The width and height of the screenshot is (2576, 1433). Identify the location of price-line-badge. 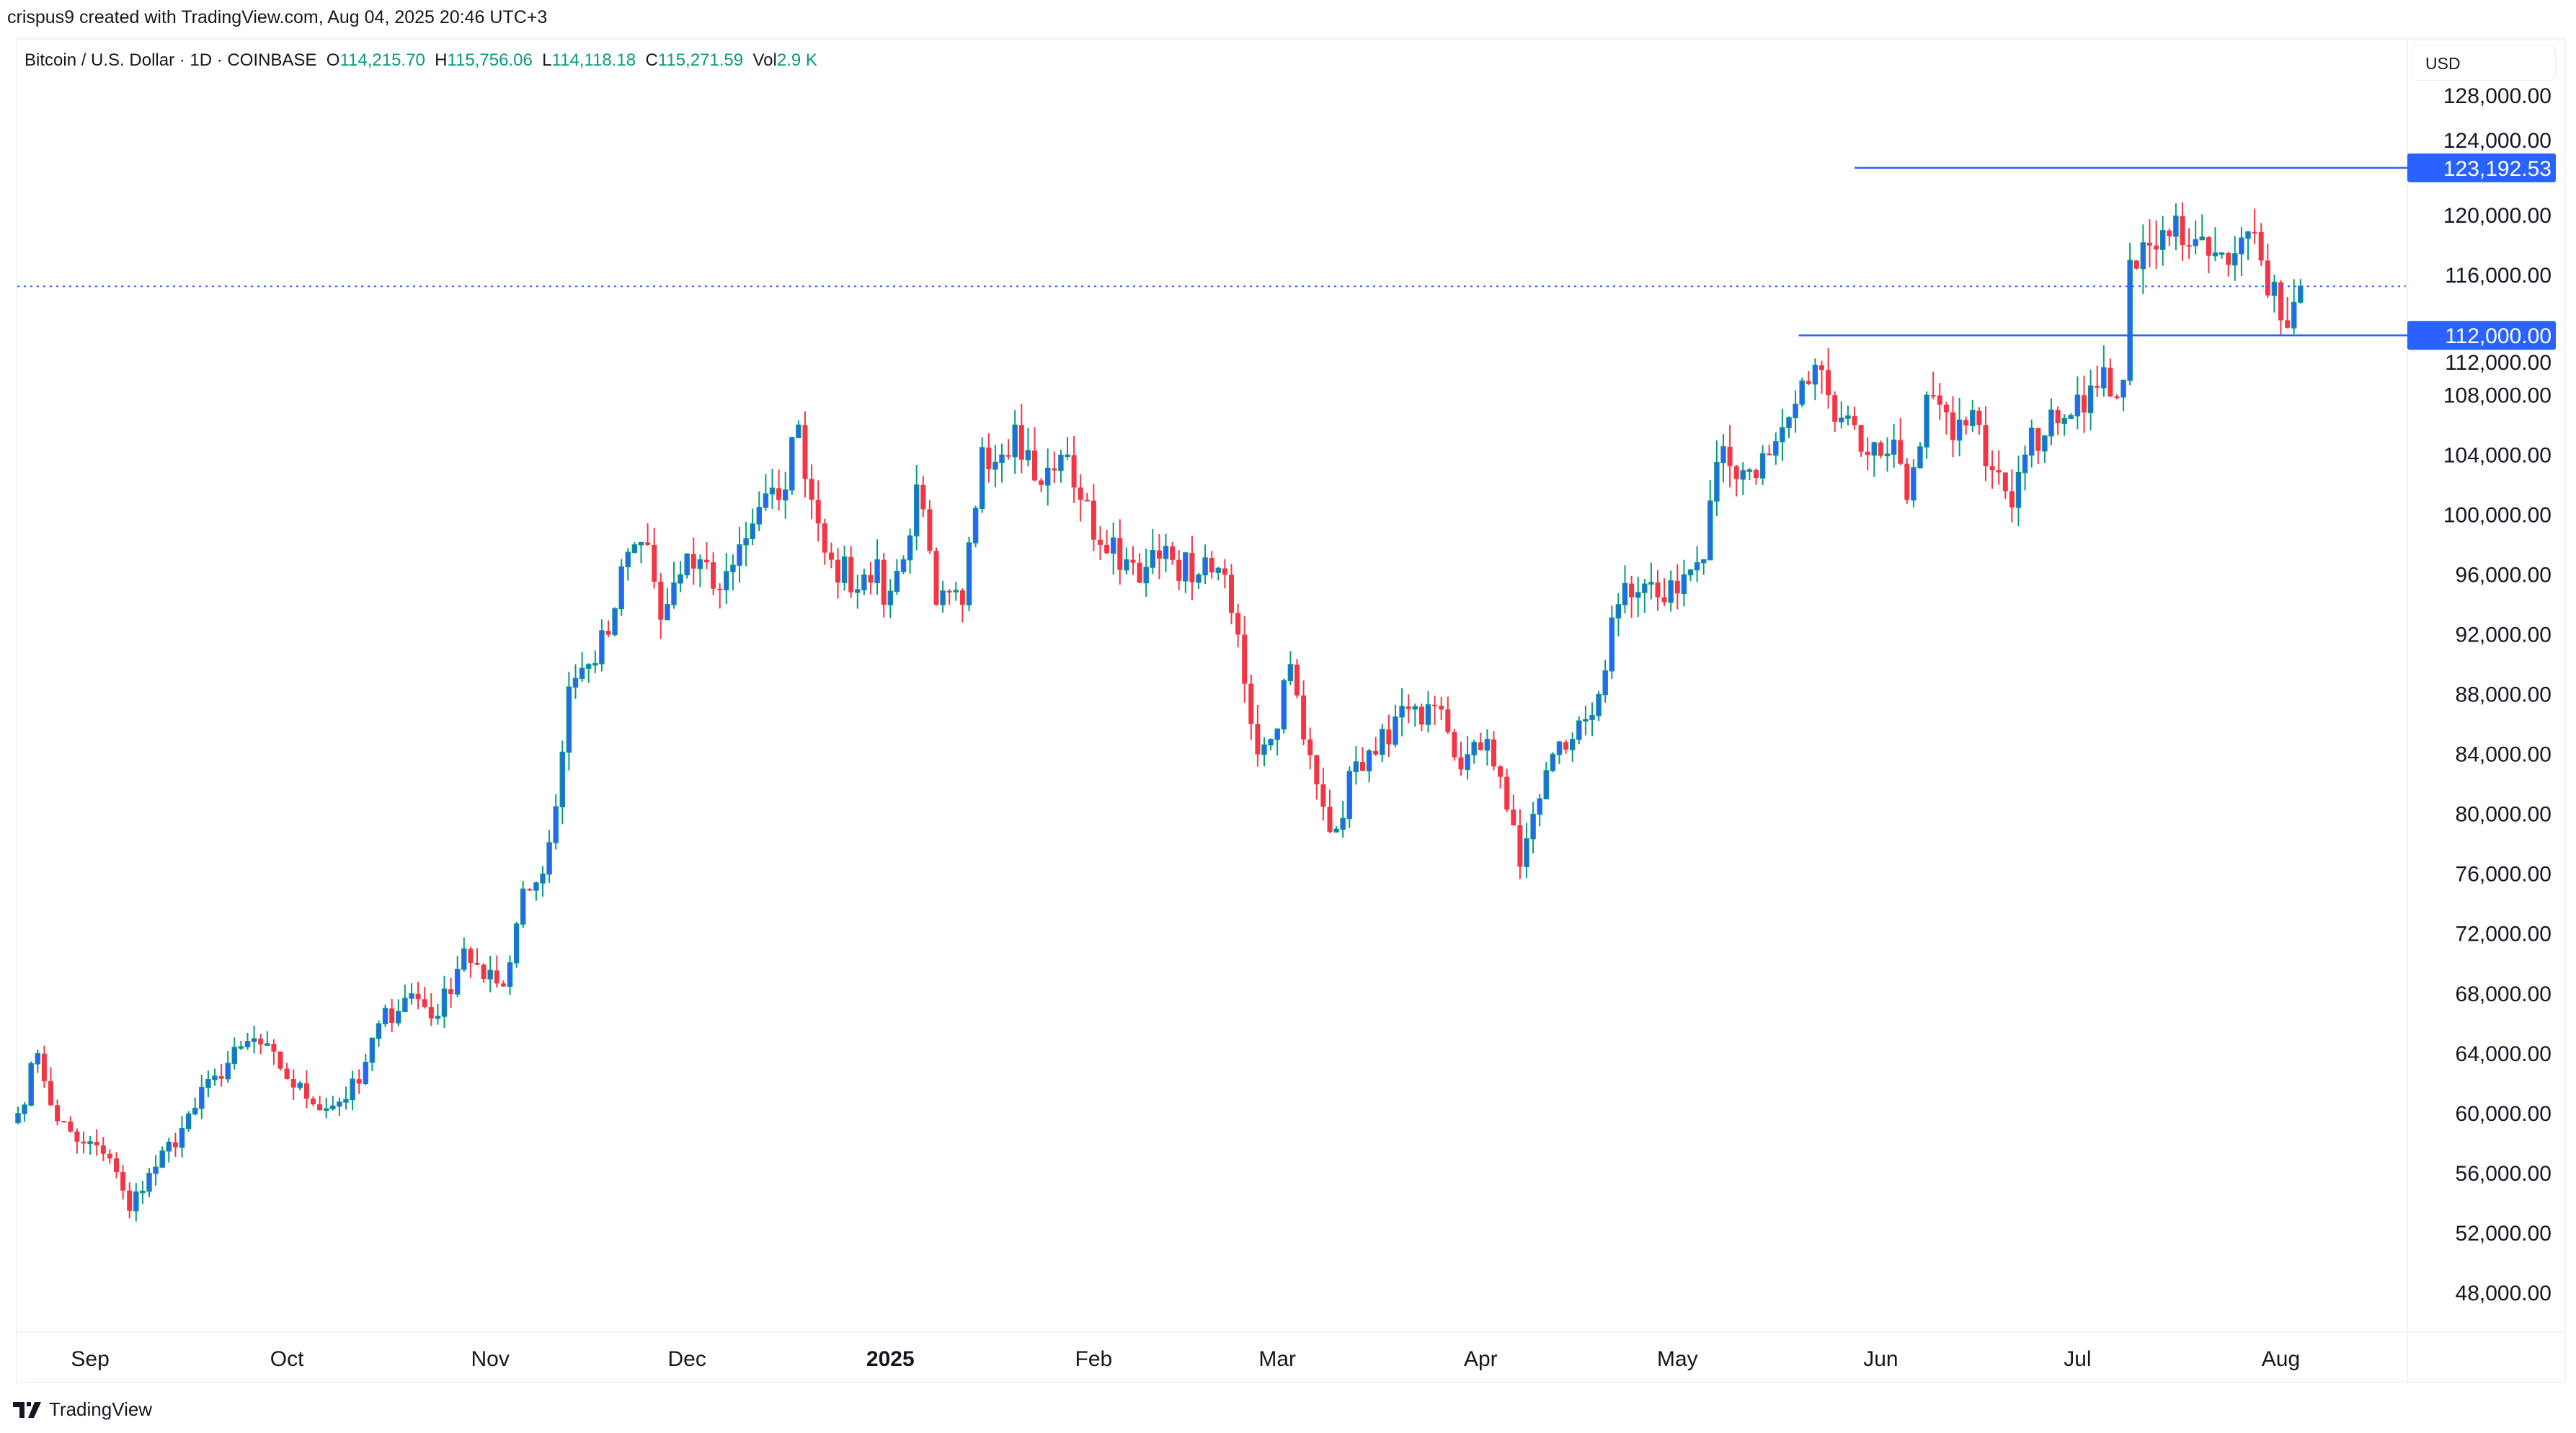
(2481, 167).